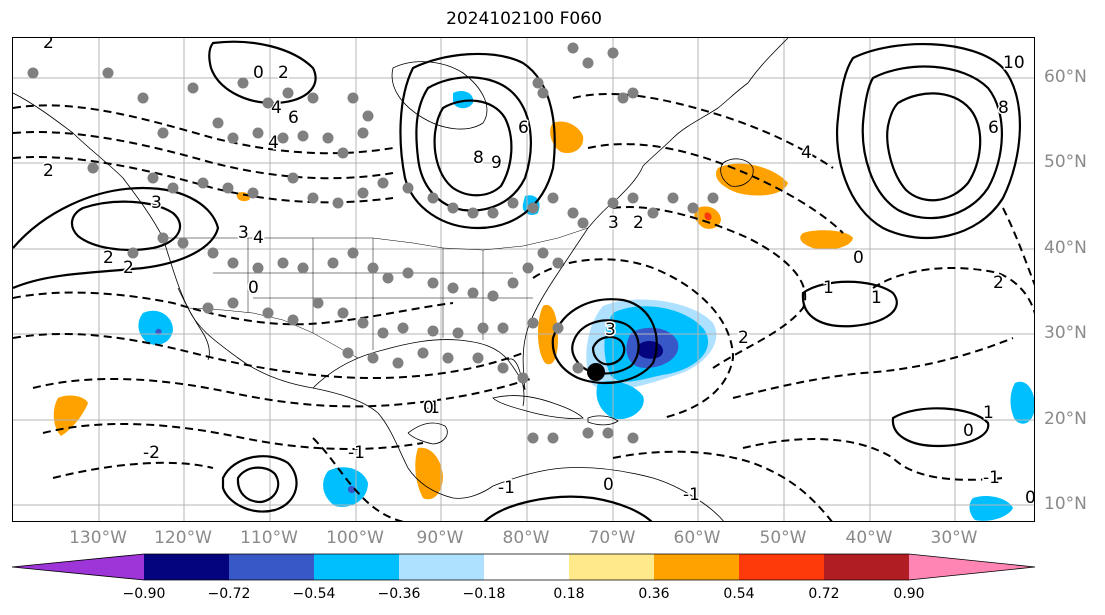  Describe the element at coordinates (538, 407) in the screenshot. I see `cuba` at that location.